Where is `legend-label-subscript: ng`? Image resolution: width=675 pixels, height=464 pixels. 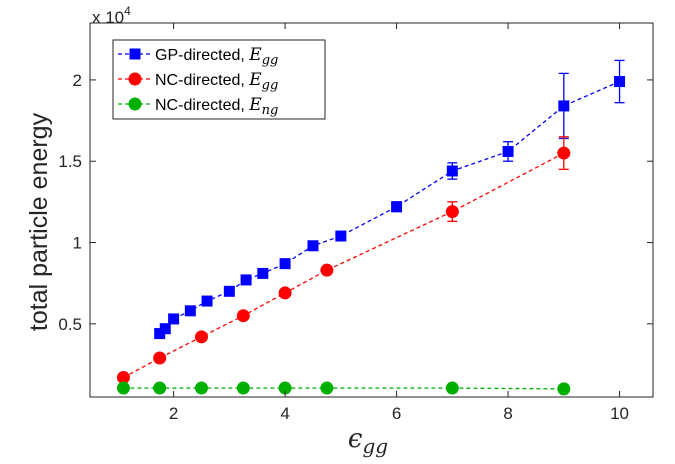 legend-label-subscript: ng is located at coordinates (270, 110).